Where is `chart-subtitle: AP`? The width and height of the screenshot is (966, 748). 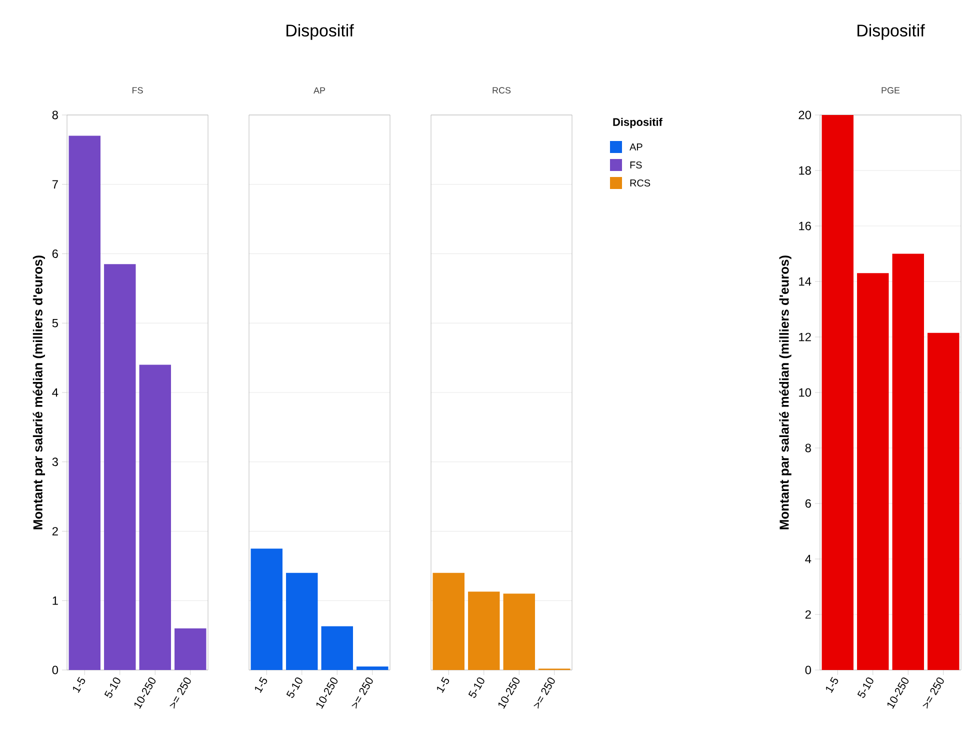 chart-subtitle: AP is located at coordinates (320, 90).